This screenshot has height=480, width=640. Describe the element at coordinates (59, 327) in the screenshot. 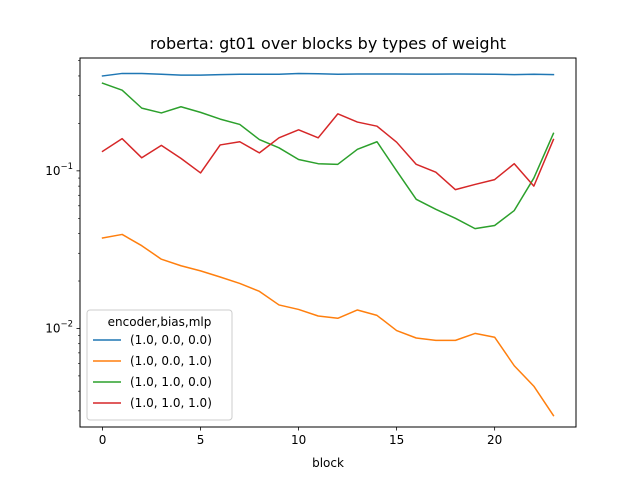

I see `y-tick-label: 10⁻²` at that location.